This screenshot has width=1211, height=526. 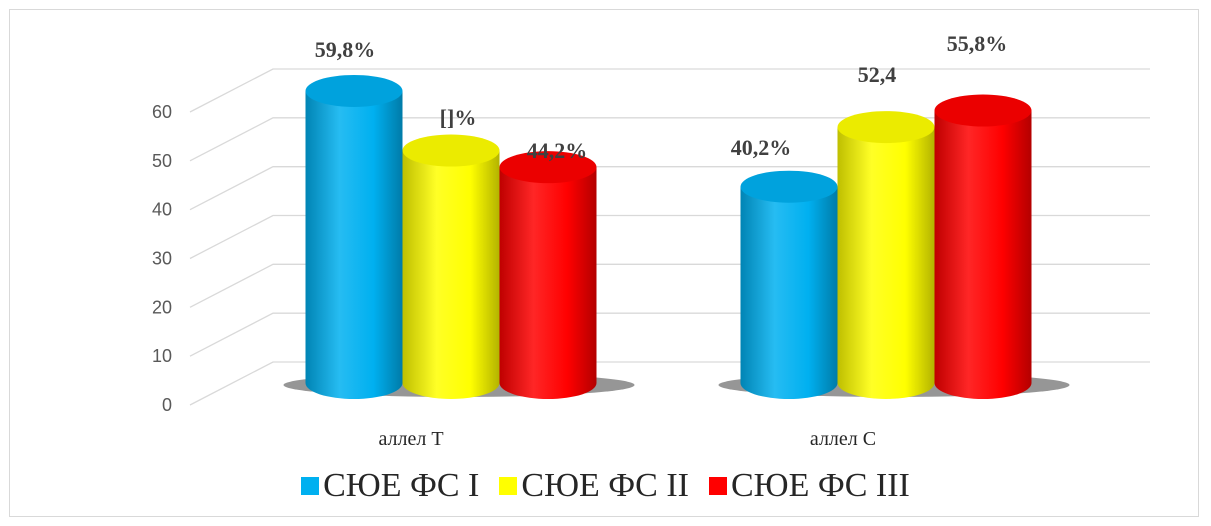 What do you see at coordinates (977, 43) in the screenshot?
I see `data-label: 55,8%` at bounding box center [977, 43].